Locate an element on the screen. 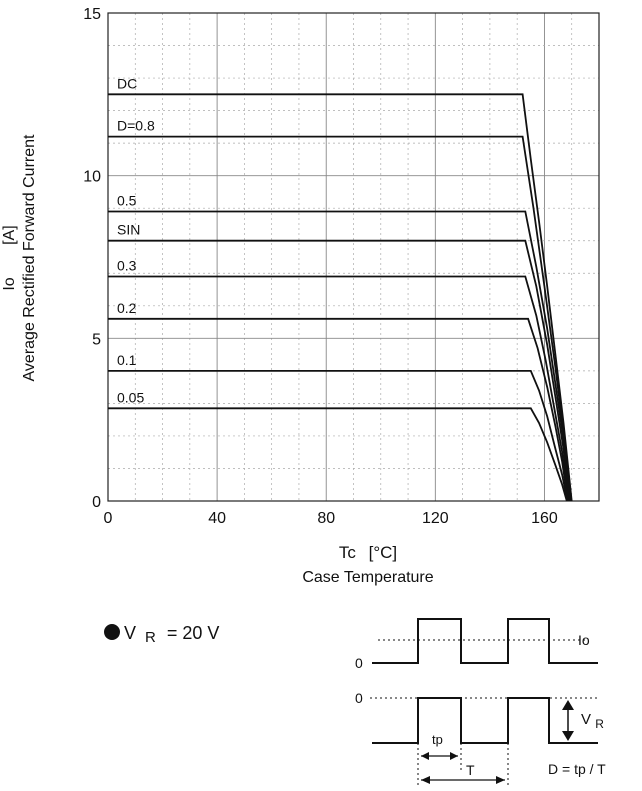 The width and height of the screenshot is (642, 791). y-axis-title-text: Average Rectified Forward Current is located at coordinates (29, 257).